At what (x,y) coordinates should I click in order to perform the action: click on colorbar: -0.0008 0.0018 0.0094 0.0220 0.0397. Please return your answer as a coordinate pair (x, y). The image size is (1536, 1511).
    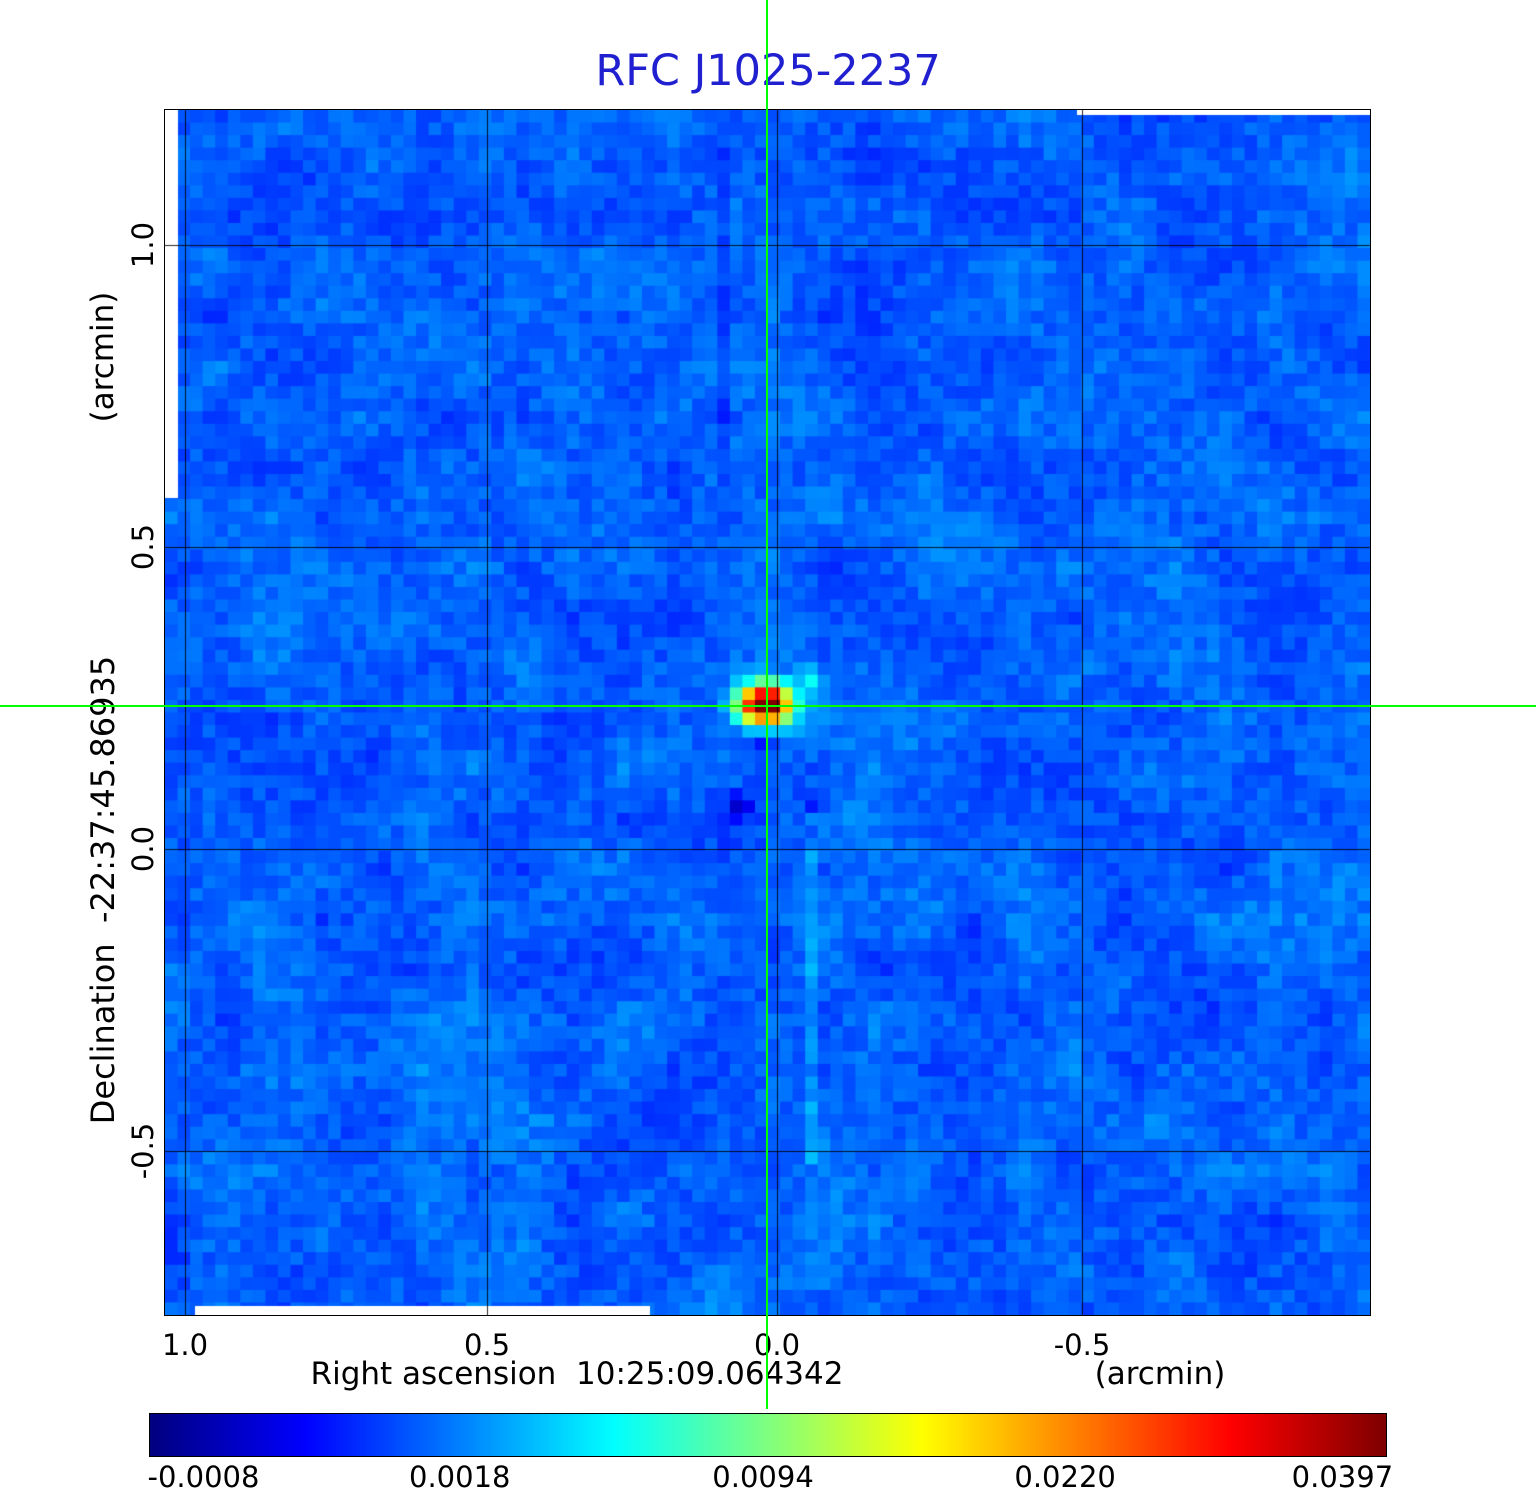
    Looking at the image, I should click on (770, 1460).